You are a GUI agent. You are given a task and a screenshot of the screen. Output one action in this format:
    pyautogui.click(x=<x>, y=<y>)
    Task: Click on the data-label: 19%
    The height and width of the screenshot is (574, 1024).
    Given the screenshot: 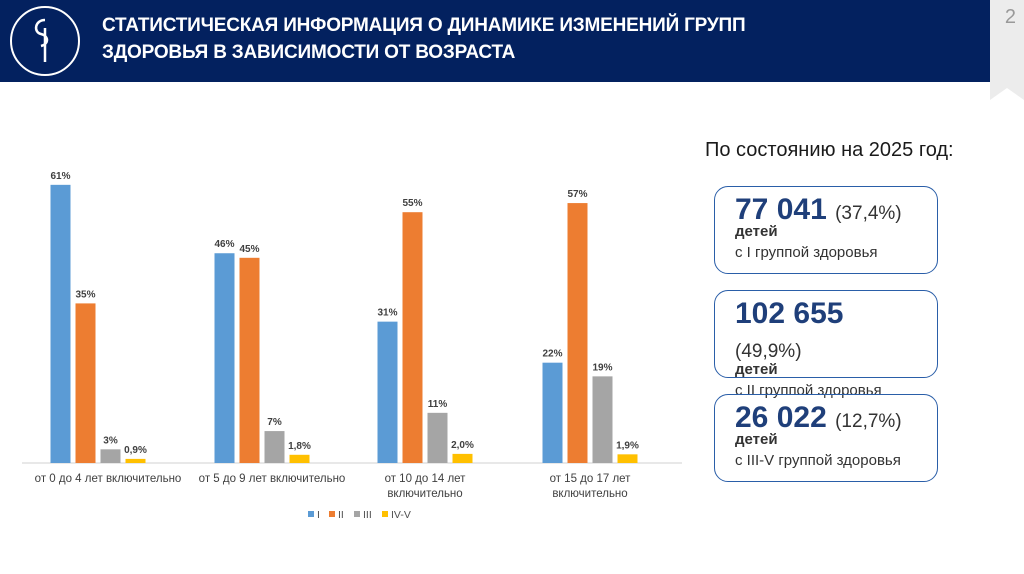 What is the action you would take?
    pyautogui.click(x=602, y=367)
    